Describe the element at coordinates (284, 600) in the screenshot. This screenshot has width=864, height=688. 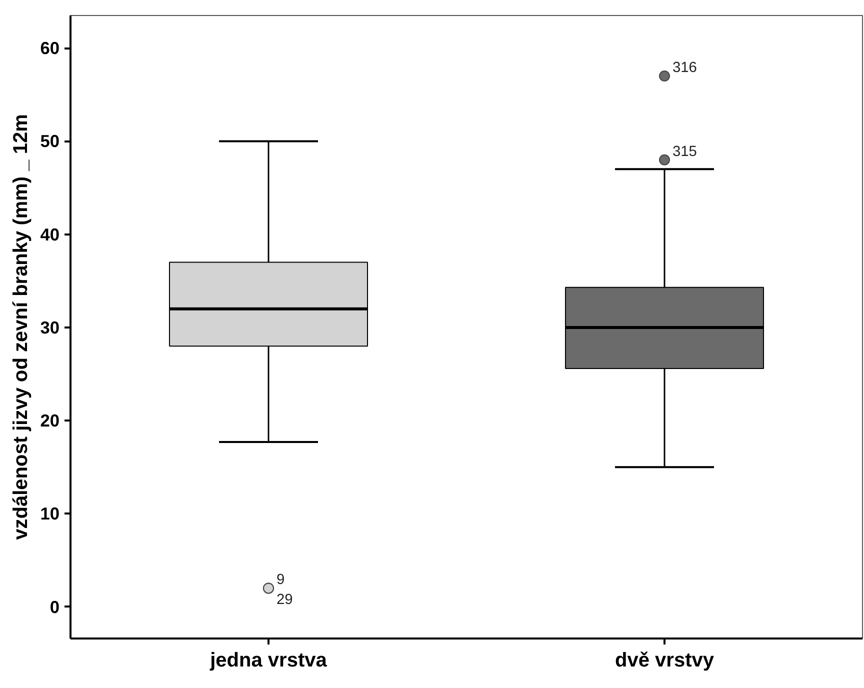
I see `annotation: 29` at that location.